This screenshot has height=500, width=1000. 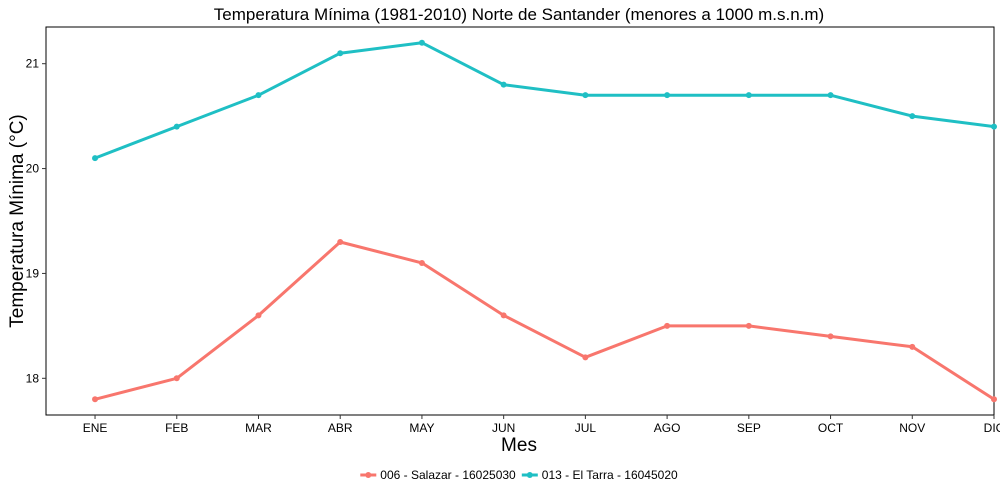 What do you see at coordinates (992, 428) in the screenshot?
I see `x-tick-label: DIC` at bounding box center [992, 428].